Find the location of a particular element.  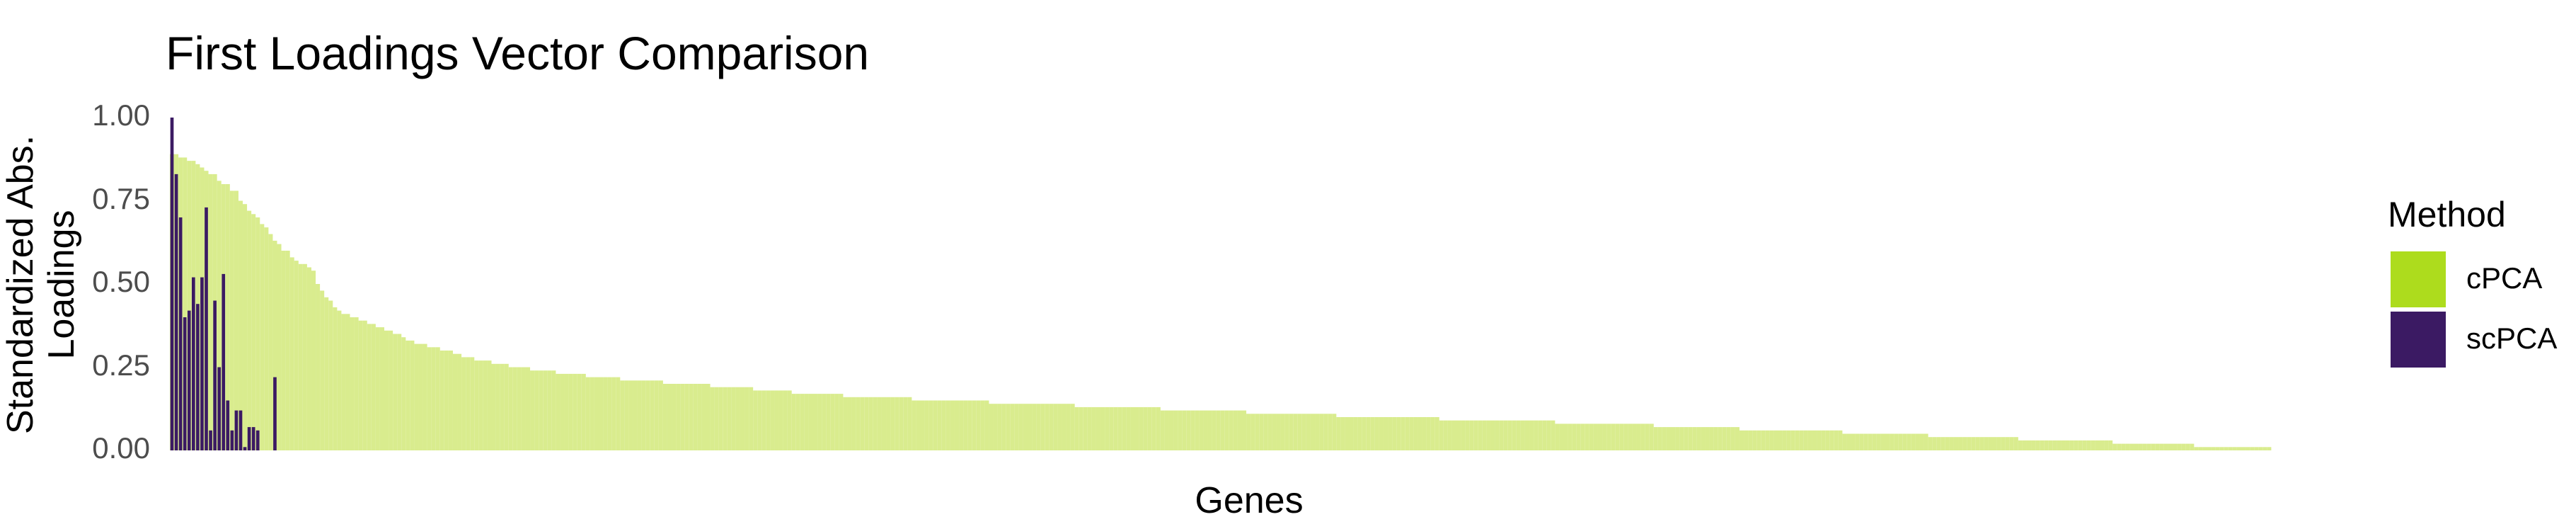

legend-title: Method is located at coordinates (2447, 214).